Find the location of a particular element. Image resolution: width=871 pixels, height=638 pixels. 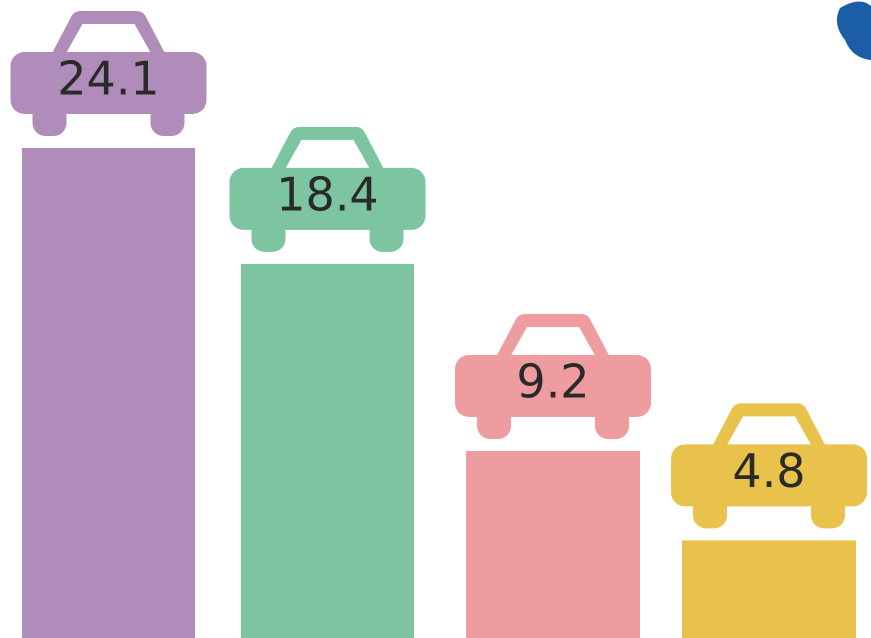

value-label: 9.2 is located at coordinates (552, 381).